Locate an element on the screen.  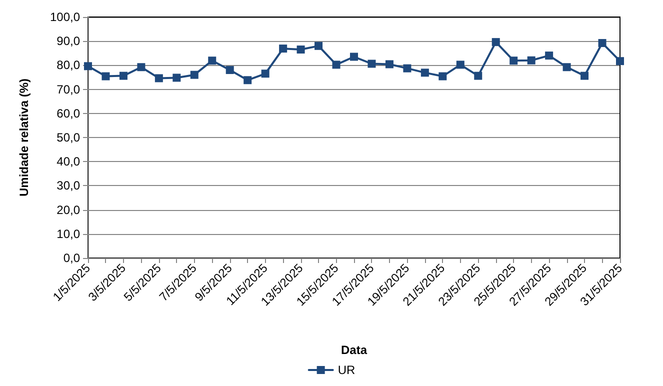
y-tick-label: 80,0 is located at coordinates (68, 65).